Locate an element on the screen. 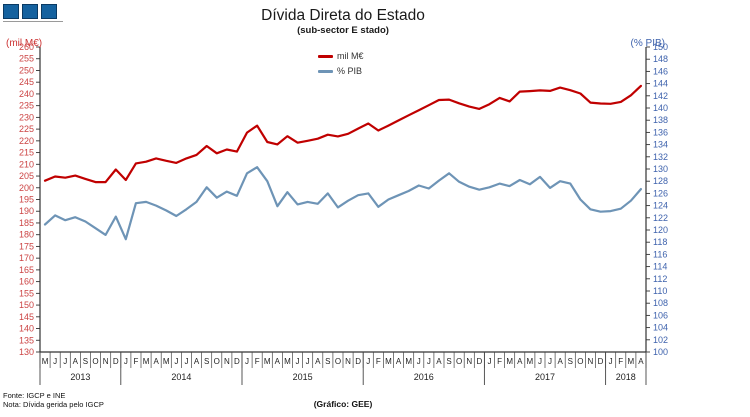  svg-text: 124 is located at coordinates (660, 206).